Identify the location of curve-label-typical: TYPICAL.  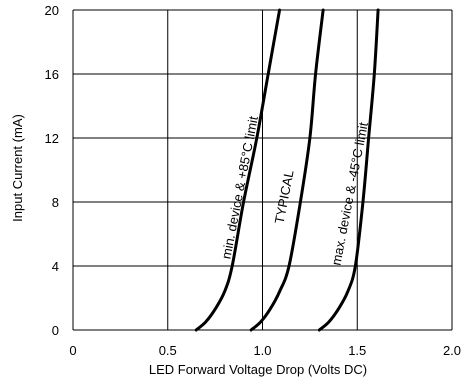
(284, 197).